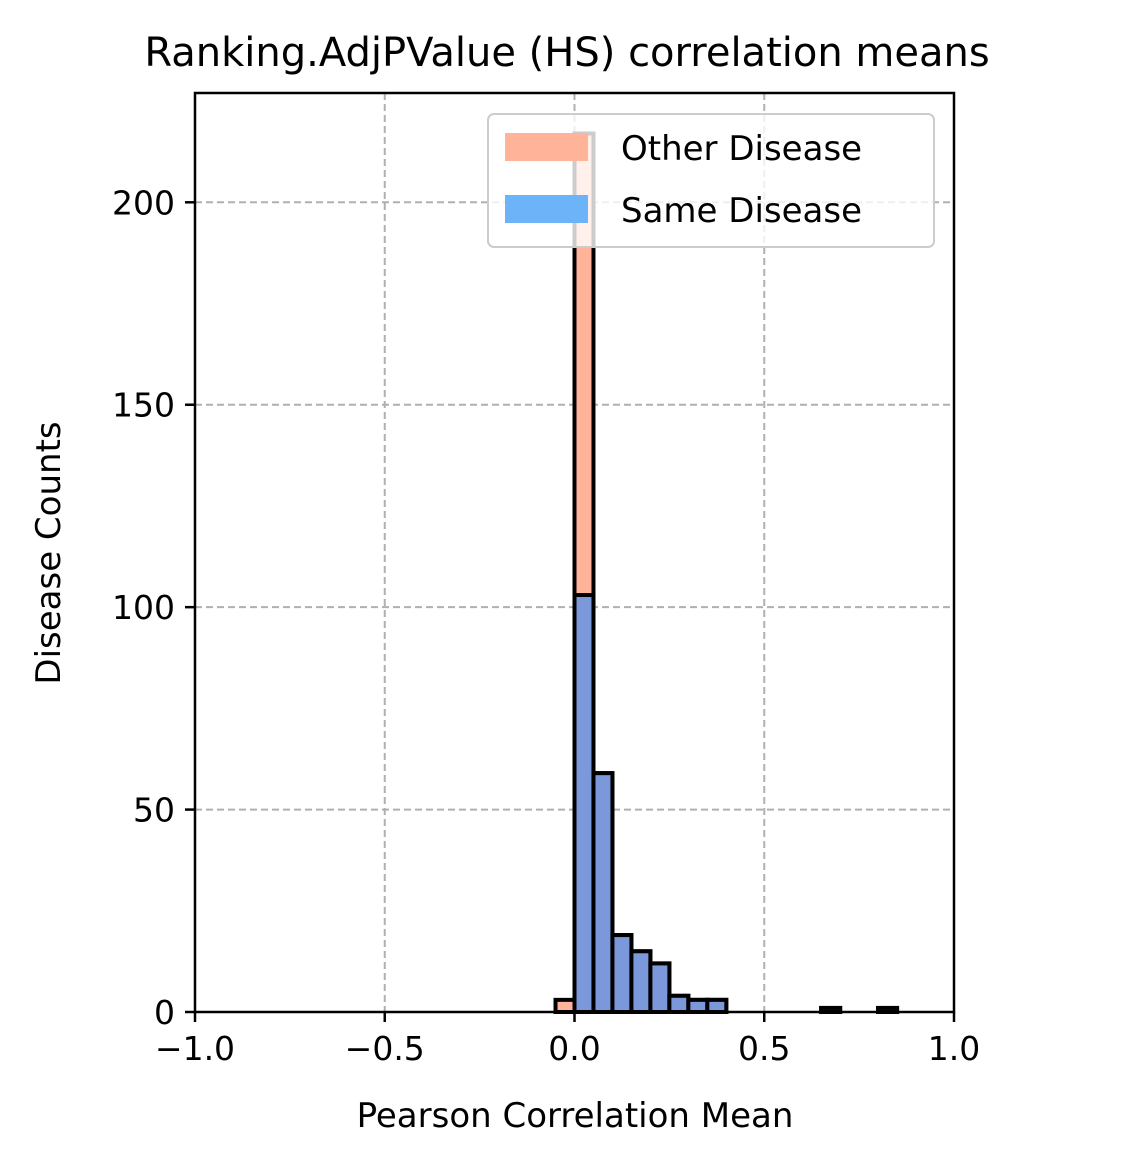 The width and height of the screenshot is (1141, 1172). What do you see at coordinates (143, 405) in the screenshot?
I see `y-tick-label-3: 150` at bounding box center [143, 405].